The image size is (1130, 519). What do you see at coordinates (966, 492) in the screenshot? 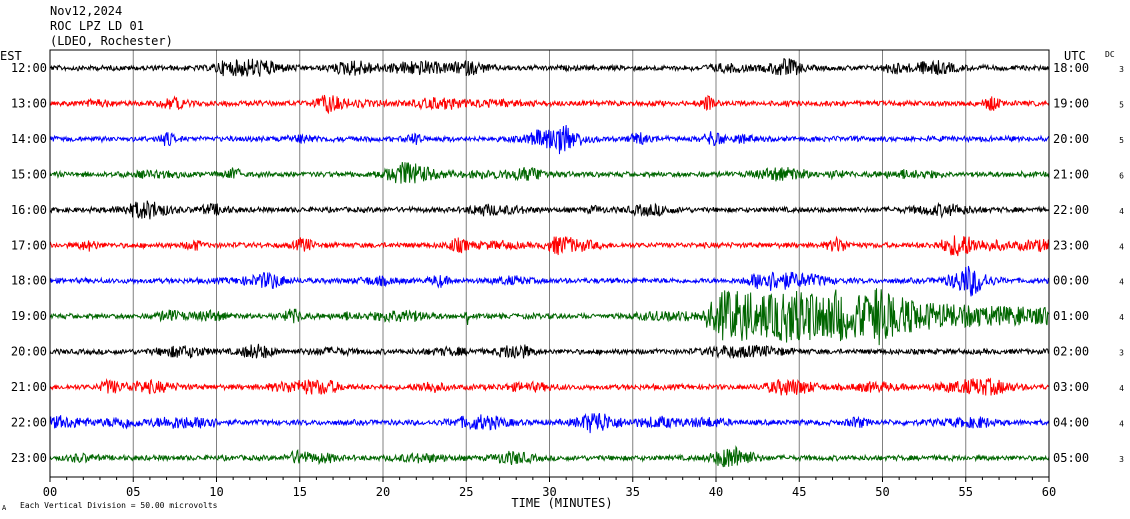
I see `x-tick-label: 55` at bounding box center [966, 492].